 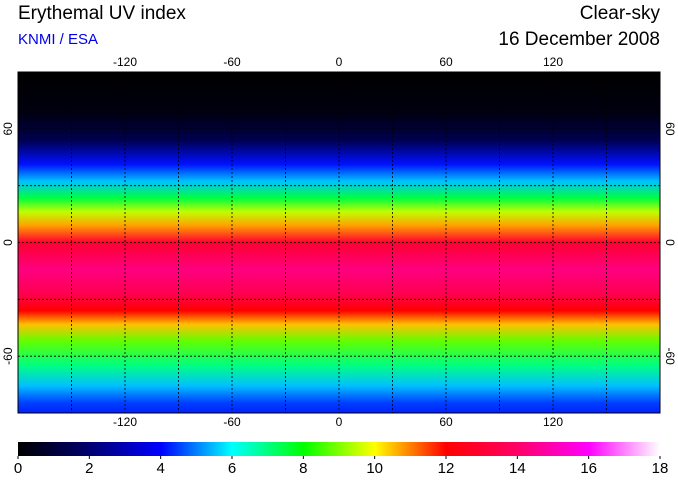 What do you see at coordinates (102, 13) in the screenshot?
I see `title: Erythemal UV index` at bounding box center [102, 13].